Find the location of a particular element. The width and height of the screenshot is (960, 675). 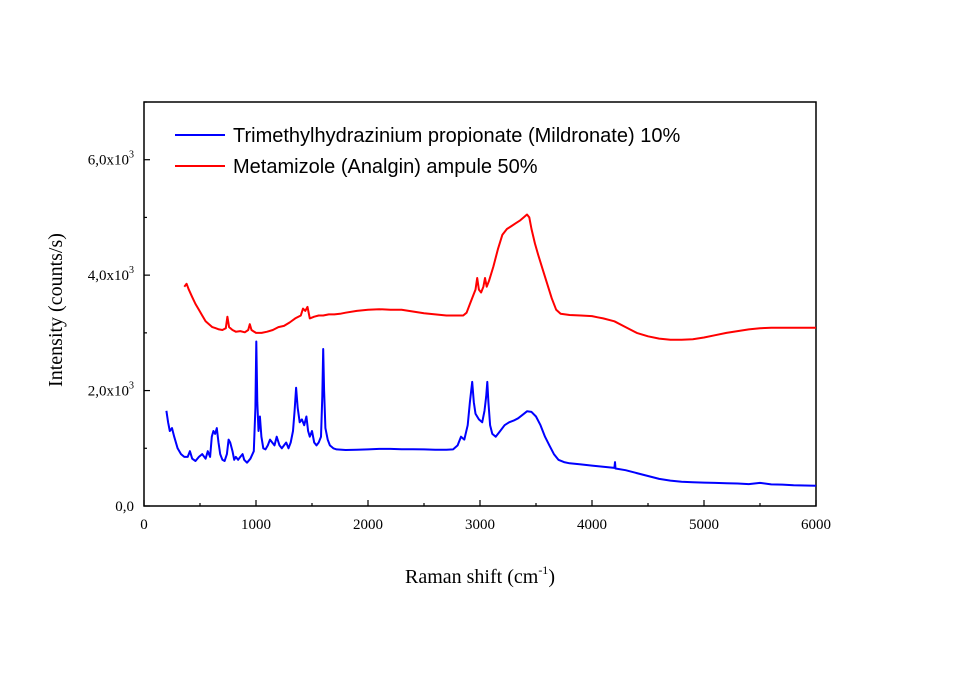

x-tick-label: 6000 is located at coordinates (816, 525).